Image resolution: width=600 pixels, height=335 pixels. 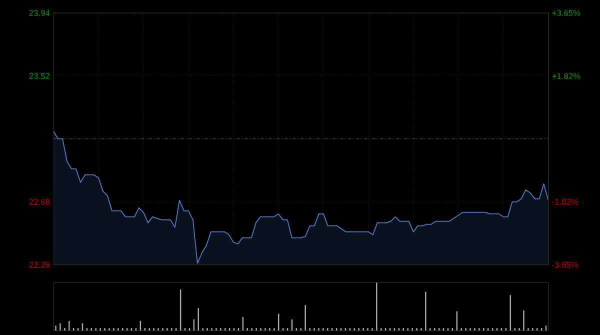 I want to click on y-tick-label: 22.68, so click(x=39, y=201).